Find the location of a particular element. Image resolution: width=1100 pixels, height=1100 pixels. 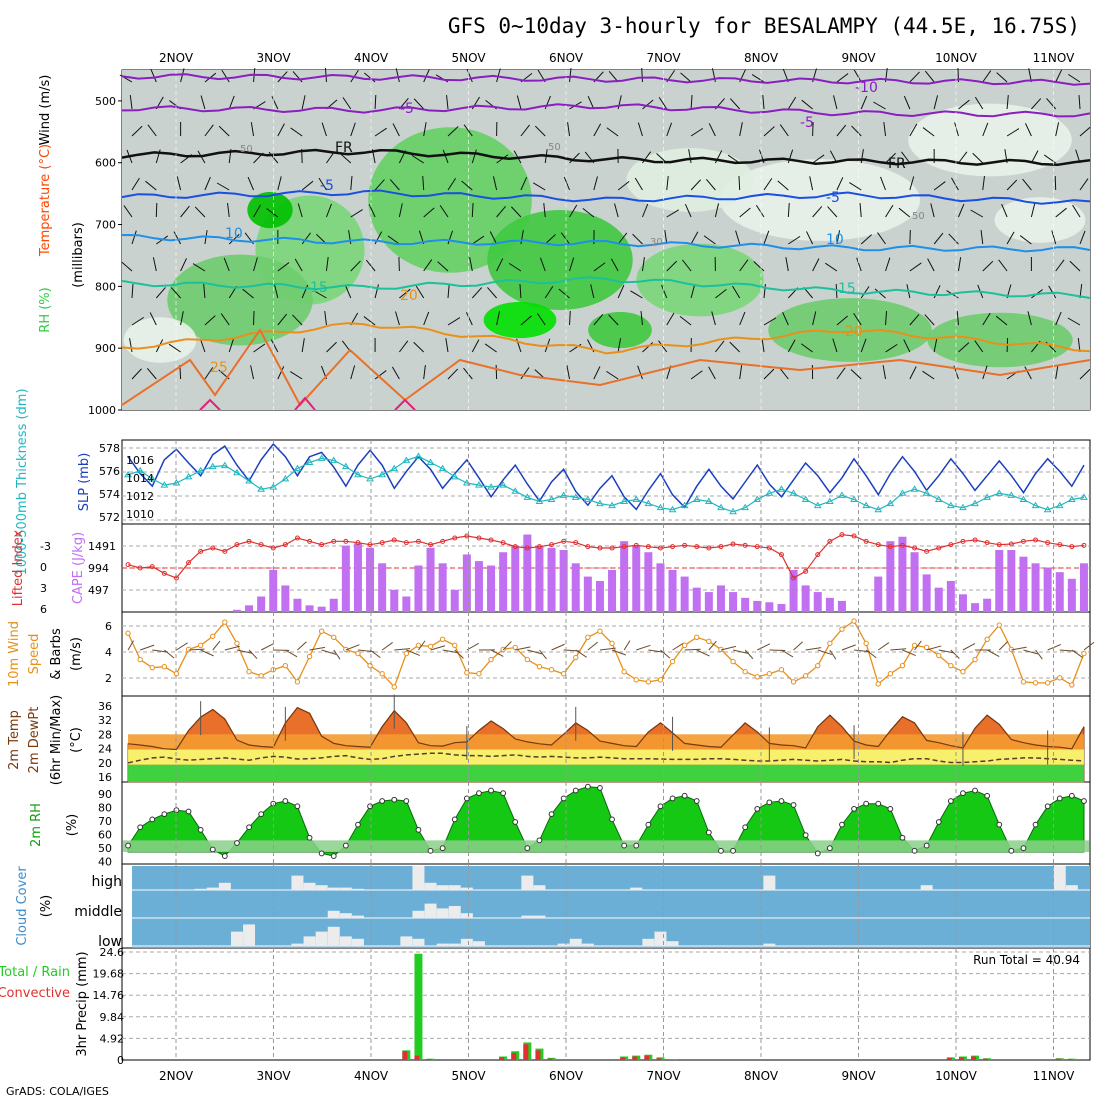

precip-axis-label: 3hr Precip (mm) is located at coordinates (82, 1003).